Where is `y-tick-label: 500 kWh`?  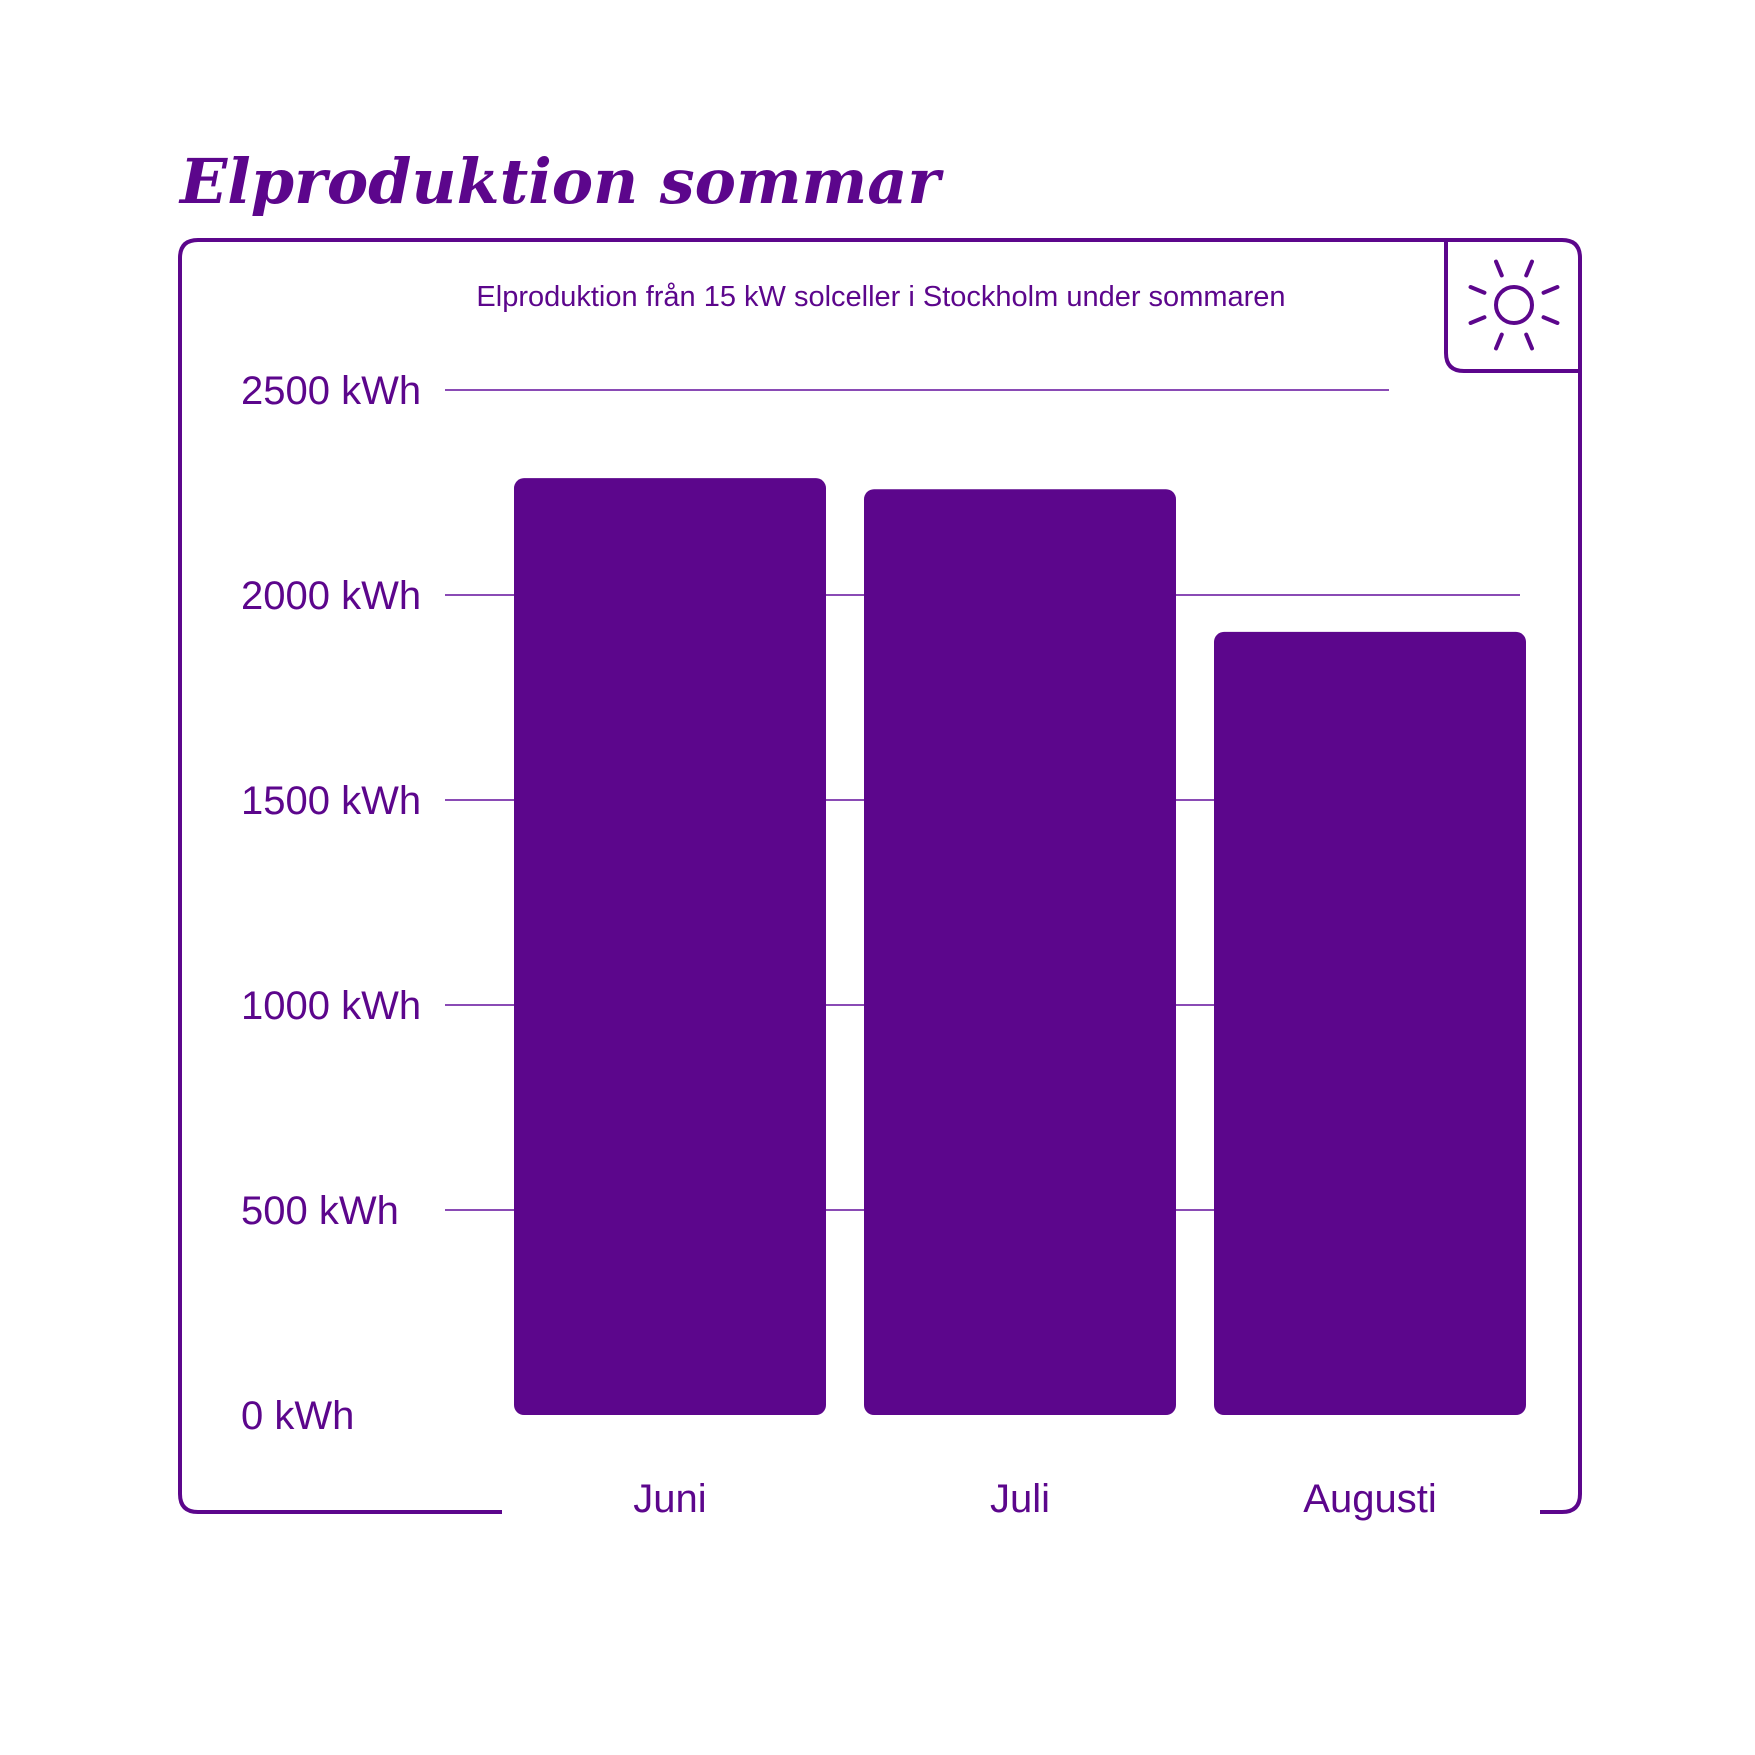 y-tick-label: 500 kWh is located at coordinates (320, 1211).